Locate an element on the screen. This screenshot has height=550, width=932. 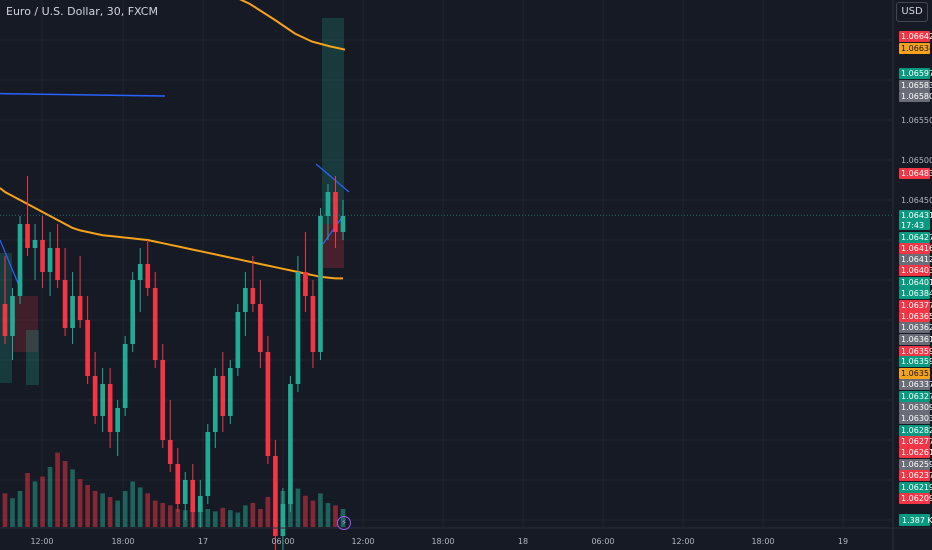
price-label: 1.06403 is located at coordinates (916, 270).